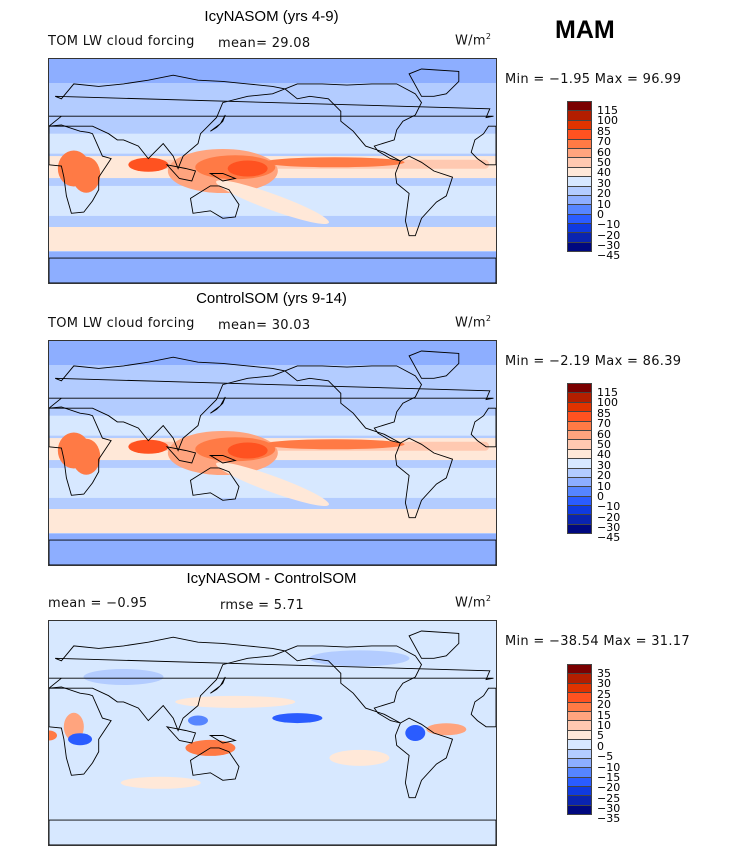 The height and width of the screenshot is (847, 733). I want to click on min-max-label: Min = −2.19 Max = 86.39, so click(593, 361).